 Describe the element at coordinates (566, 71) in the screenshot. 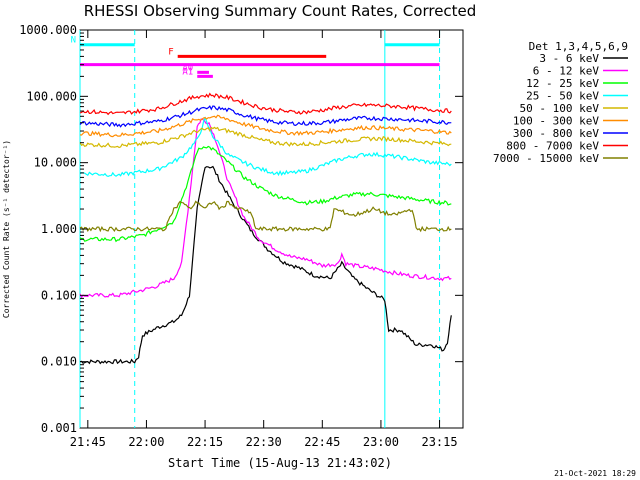

I see `legend-label-1: 6 - 12 keV` at that location.